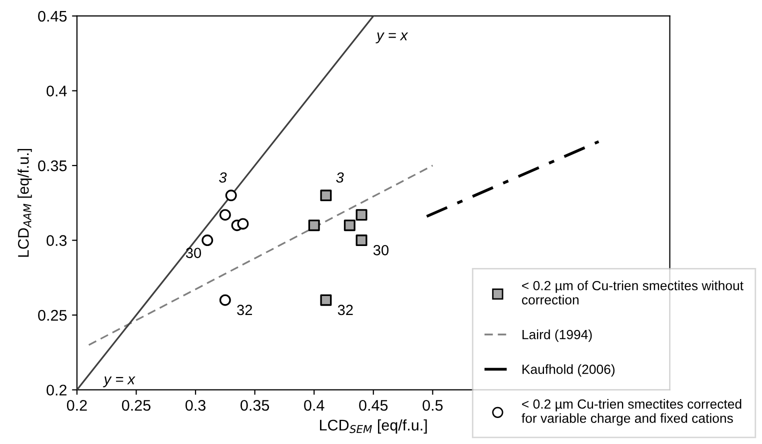 Image resolution: width=762 pixels, height=444 pixels. What do you see at coordinates (25, 202) in the screenshot?
I see `y-axis-title: LCD$_{AAM}$ [eq/f.u.]` at bounding box center [25, 202].